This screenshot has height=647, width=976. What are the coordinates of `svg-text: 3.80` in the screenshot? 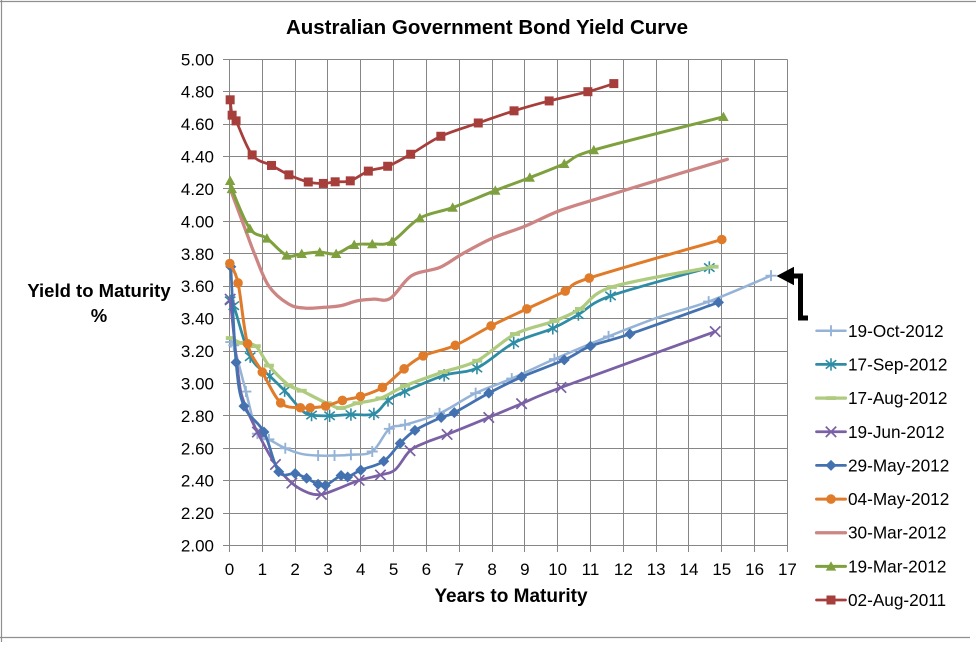 It's located at (197, 254).